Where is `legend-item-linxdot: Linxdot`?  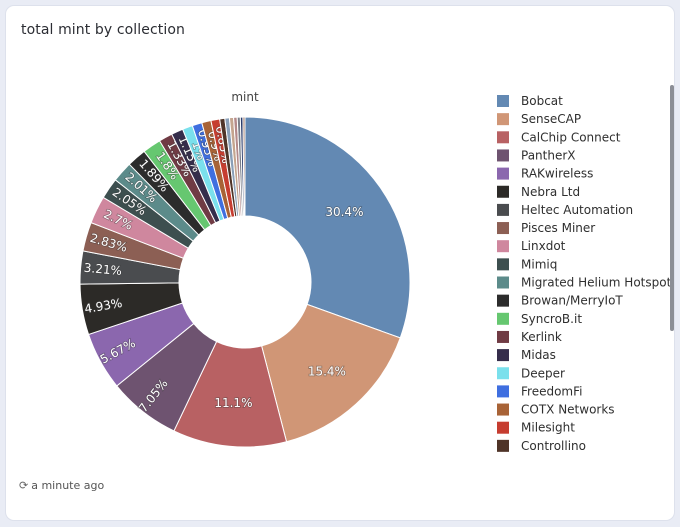
legend-item-linxdot: Linxdot is located at coordinates (531, 246).